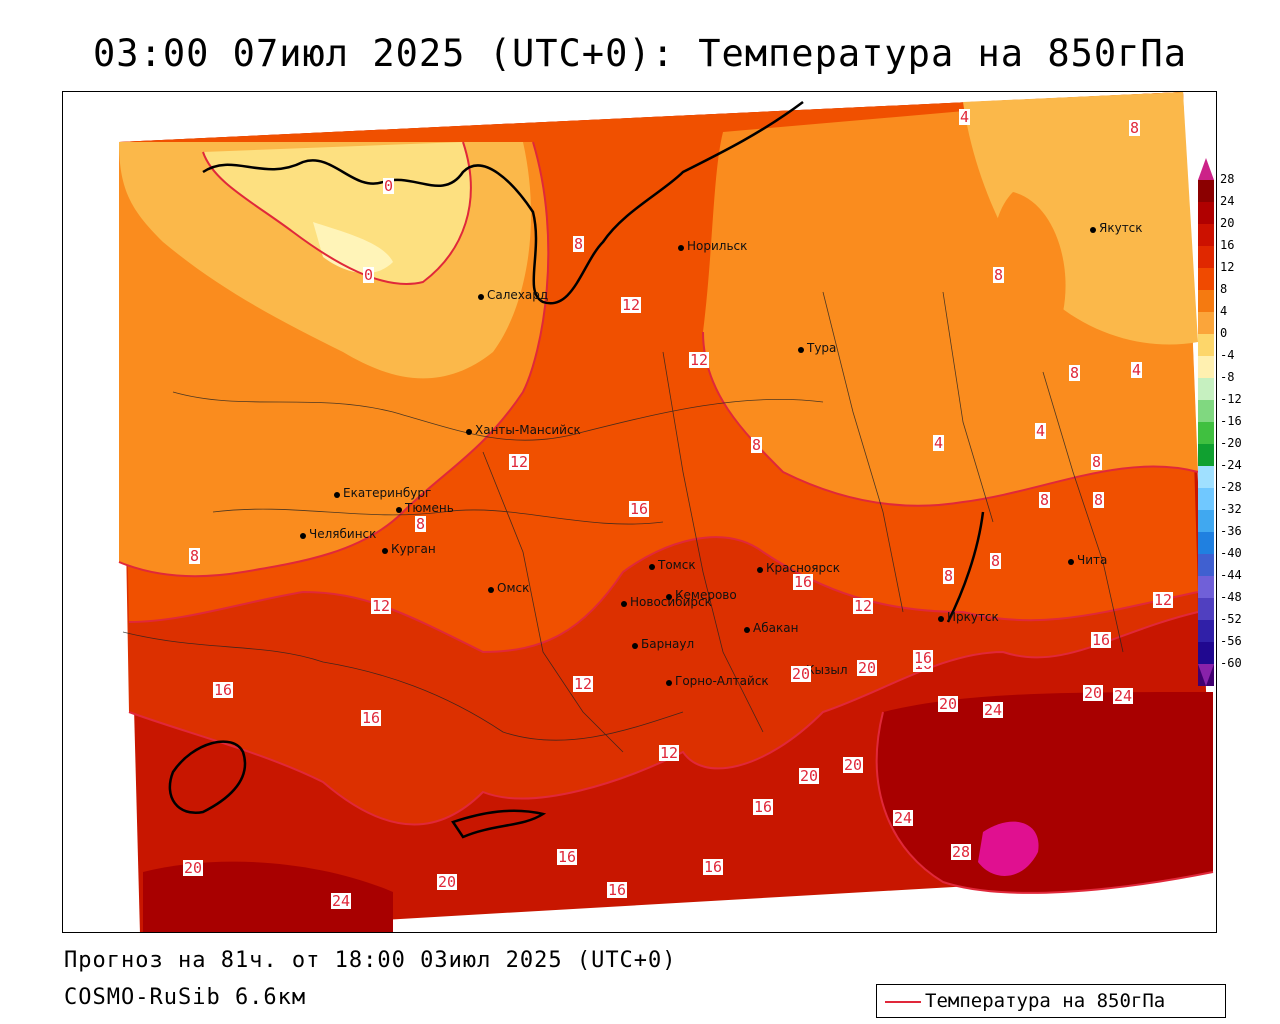  Describe the element at coordinates (528, 430) in the screenshot. I see `city-label: Ханты-Мансийск` at that location.